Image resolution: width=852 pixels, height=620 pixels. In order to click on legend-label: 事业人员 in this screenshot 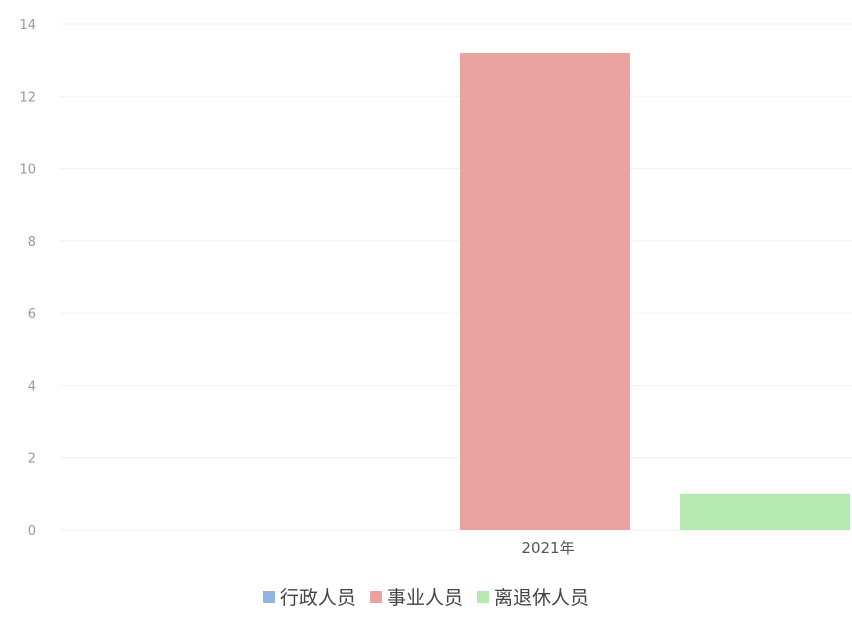, I will do `click(424, 598)`.